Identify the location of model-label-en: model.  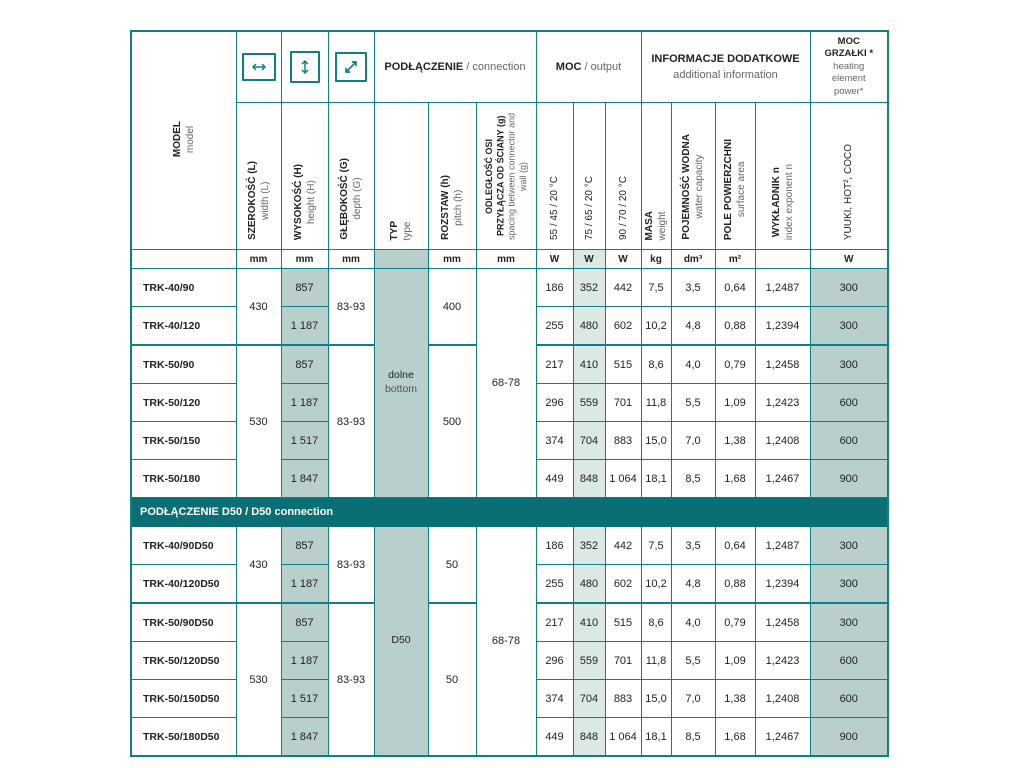
(190, 139).